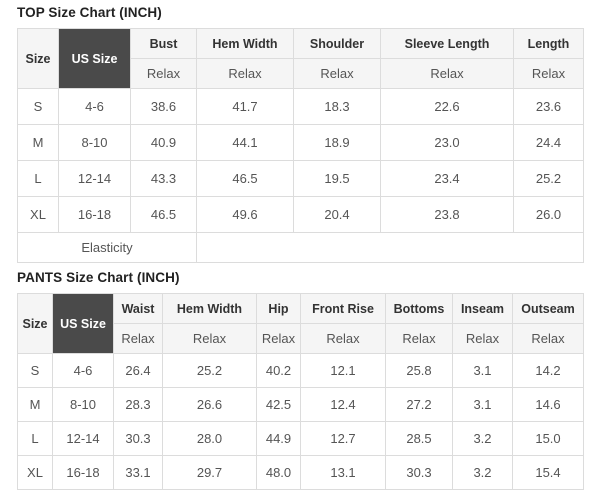 This screenshot has height=490, width=600. I want to click on value-cell: 12.1, so click(343, 370).